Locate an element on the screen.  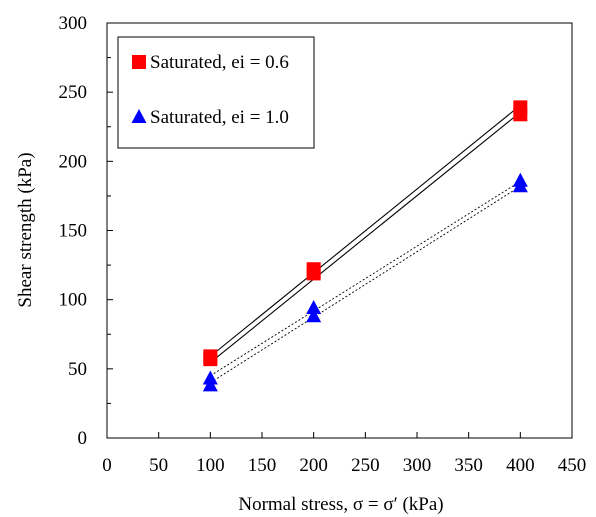
x-tick-label: 400 is located at coordinates (520, 465).